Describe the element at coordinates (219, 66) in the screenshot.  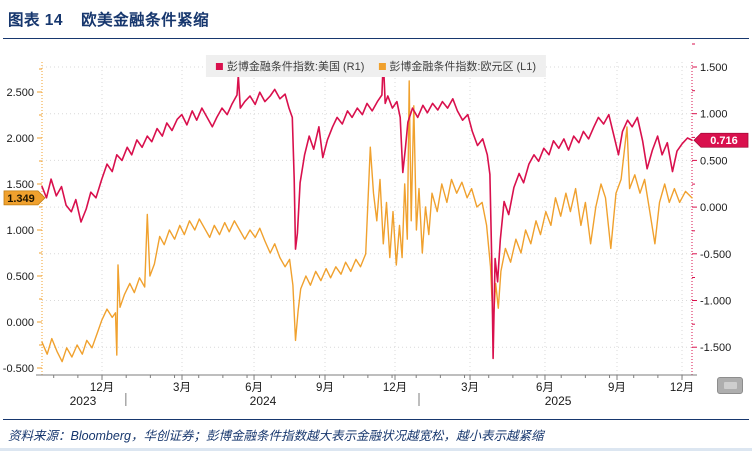
I see `us-series-swatch-icon` at that location.